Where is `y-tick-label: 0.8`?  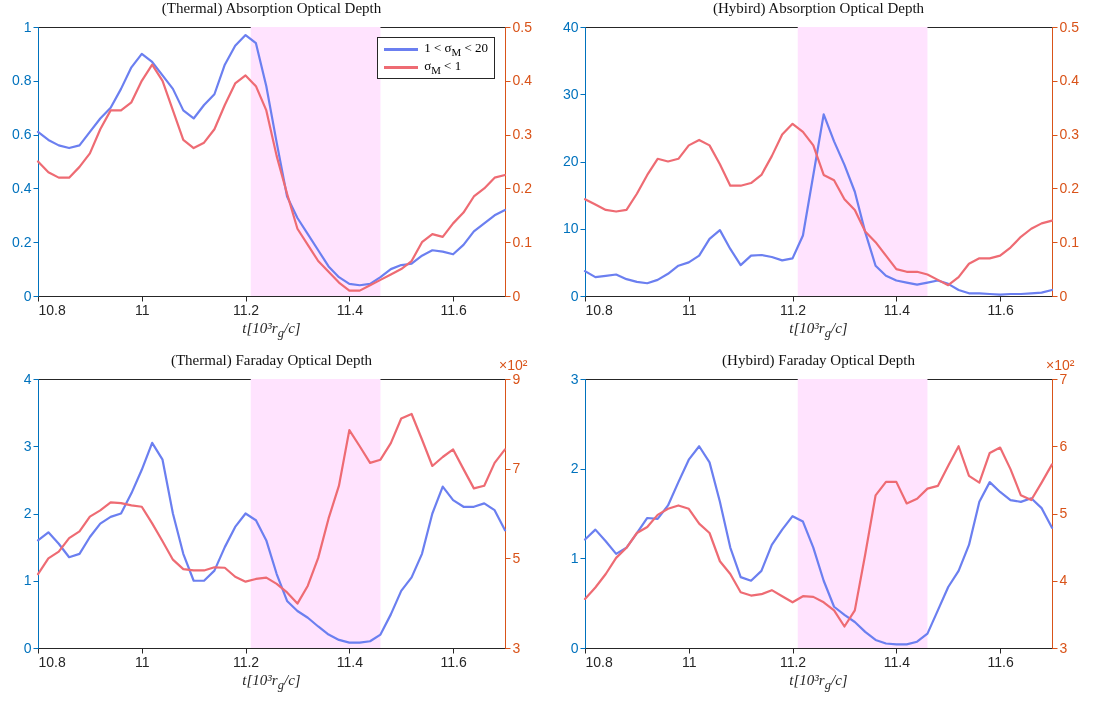
y-tick-label: 0.8 is located at coordinates (22, 80).